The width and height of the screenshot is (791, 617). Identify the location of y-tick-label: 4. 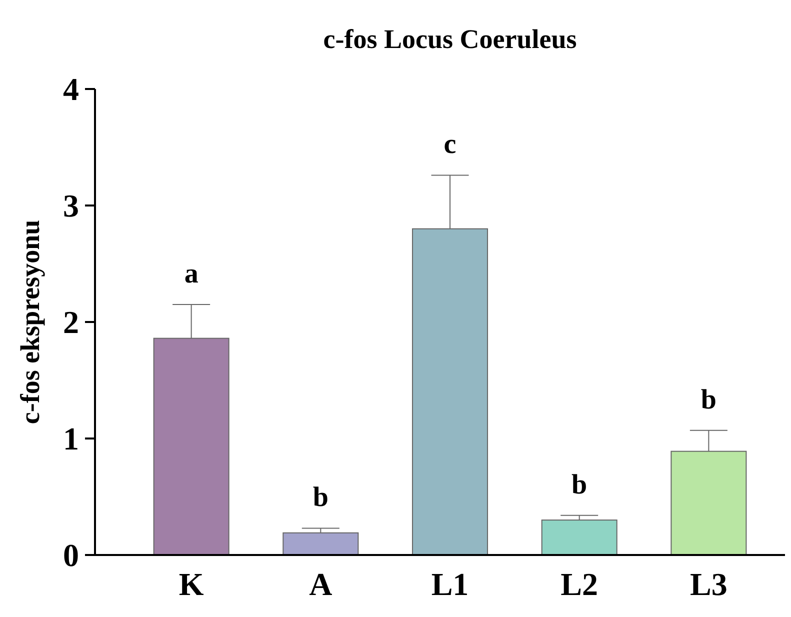
(71, 89).